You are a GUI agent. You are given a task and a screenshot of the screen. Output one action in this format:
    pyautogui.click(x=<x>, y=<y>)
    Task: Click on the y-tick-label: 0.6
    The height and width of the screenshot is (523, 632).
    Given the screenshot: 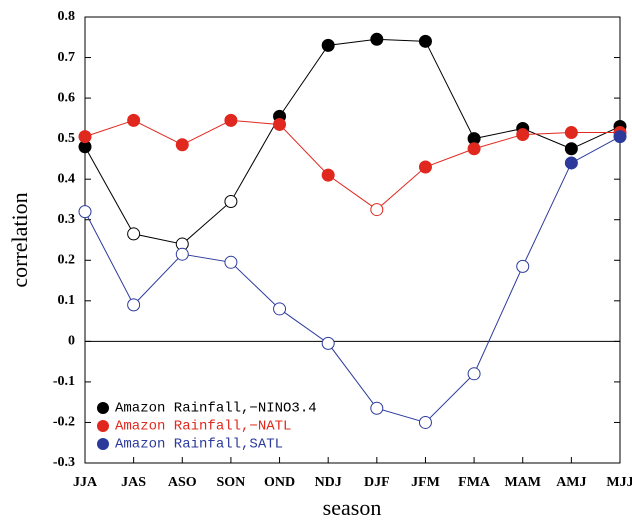 What is the action you would take?
    pyautogui.click(x=67, y=97)
    